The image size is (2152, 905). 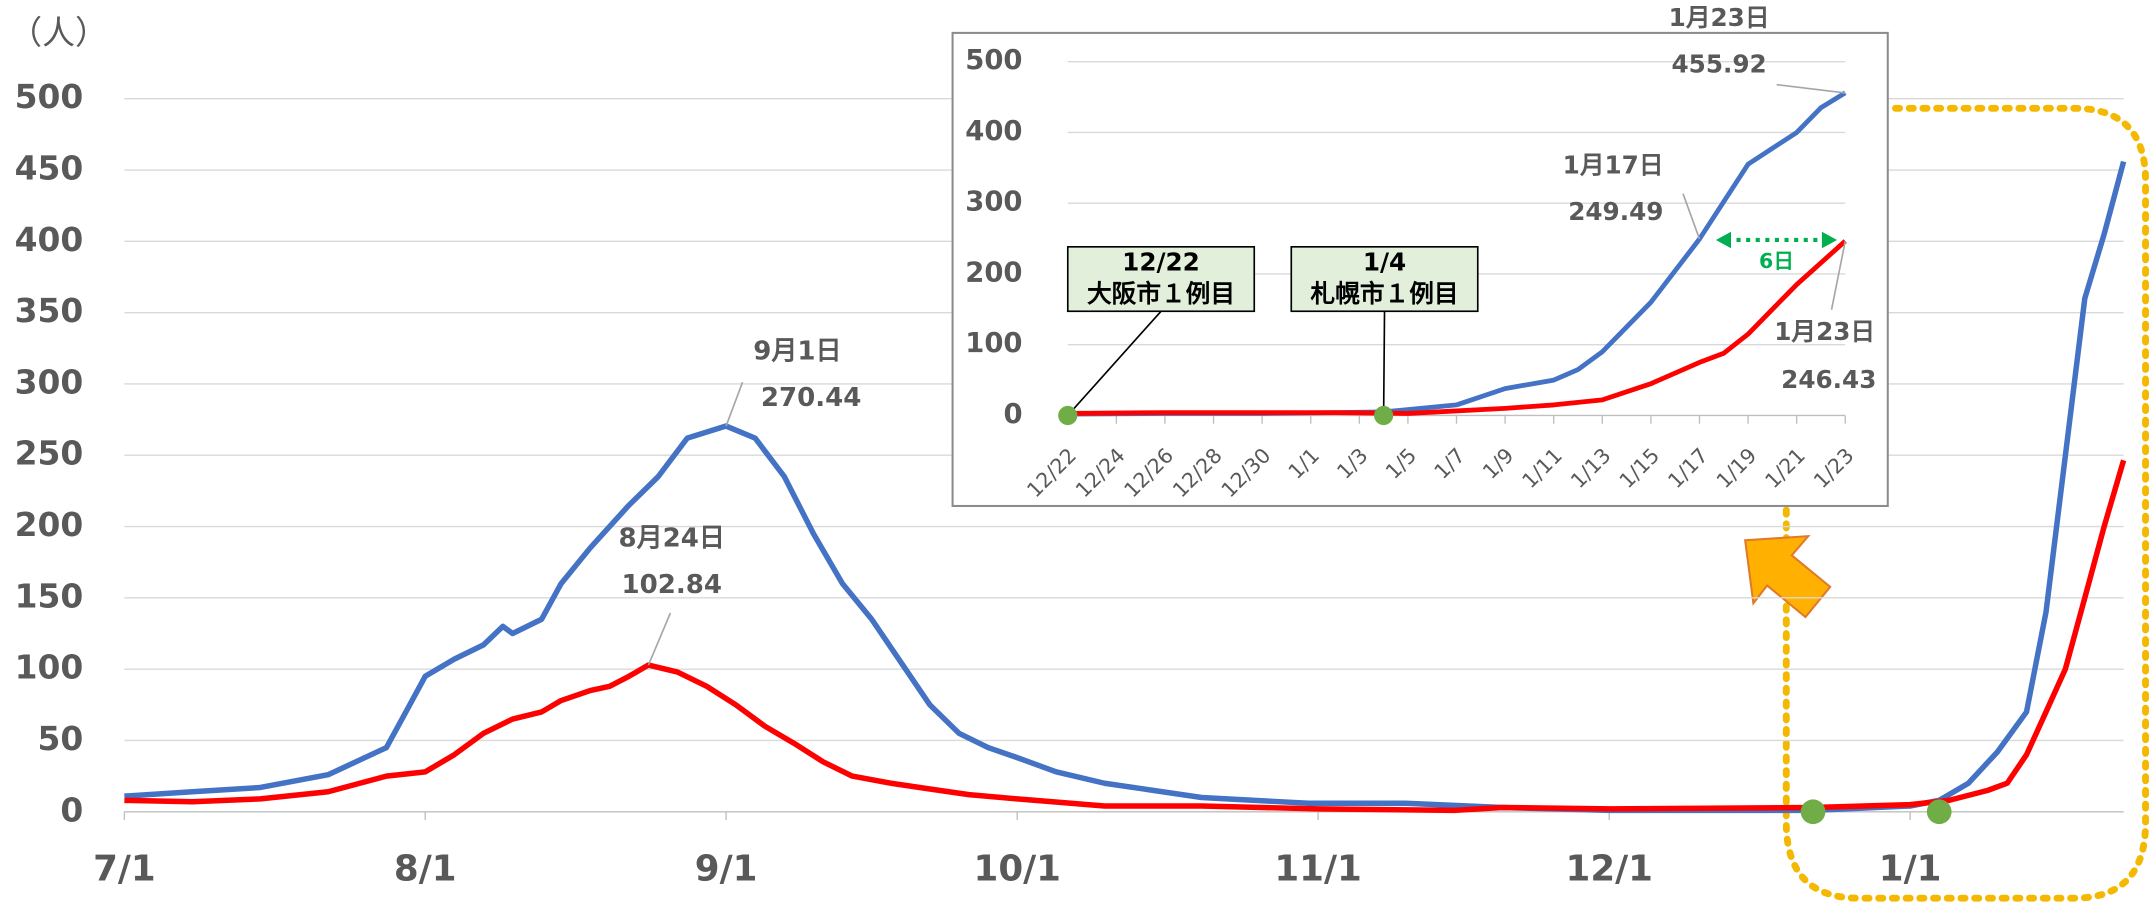 I want to click on callout-date: 8月24日, so click(x=672, y=538).